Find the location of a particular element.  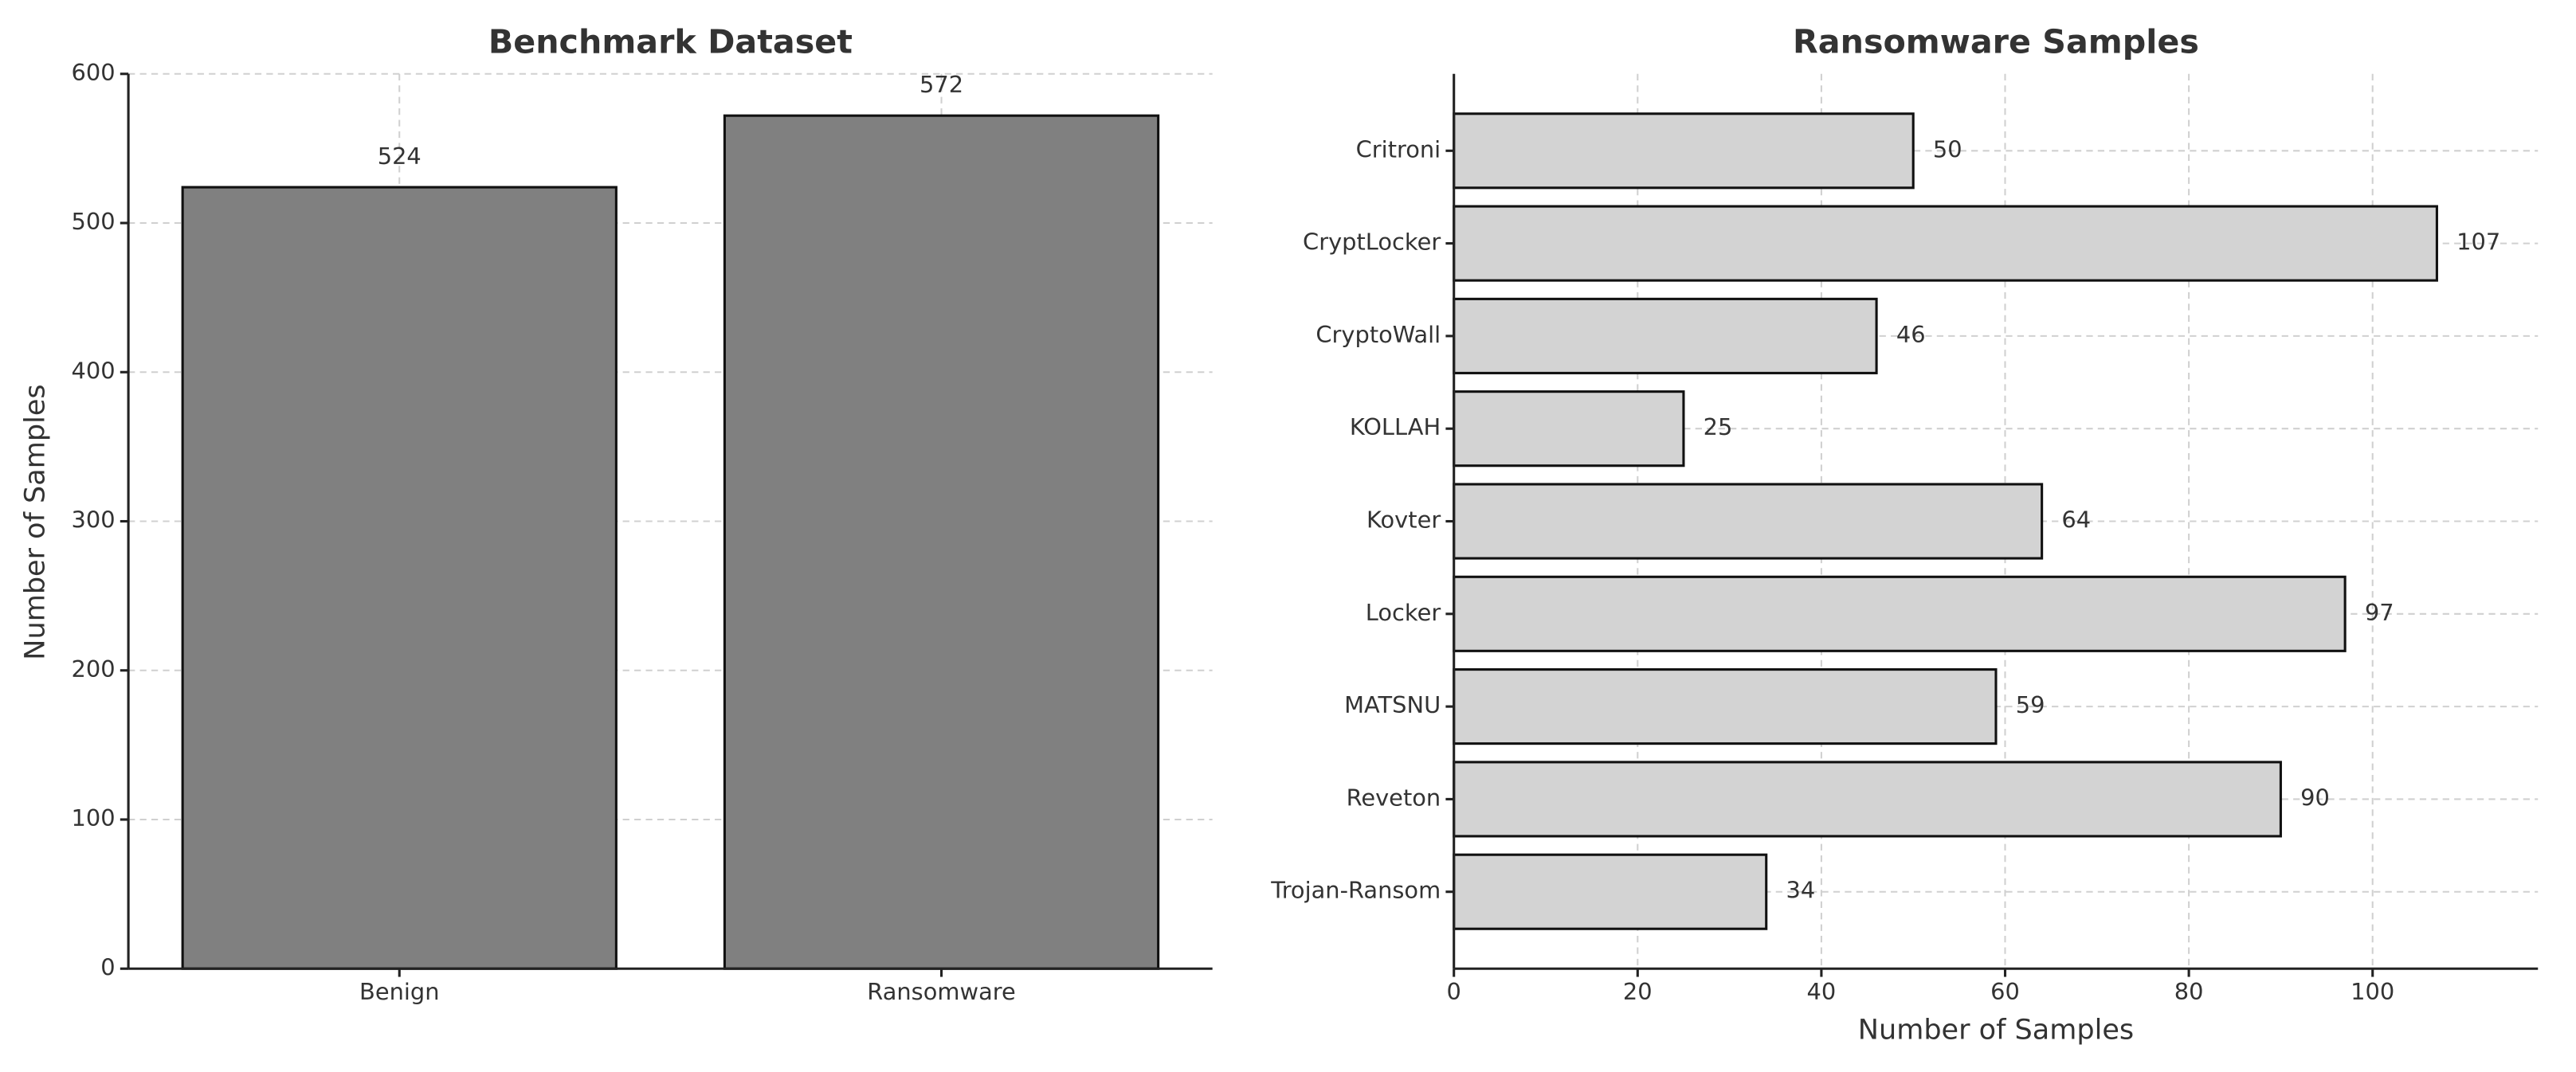

value-label: 34 is located at coordinates (1800, 891).